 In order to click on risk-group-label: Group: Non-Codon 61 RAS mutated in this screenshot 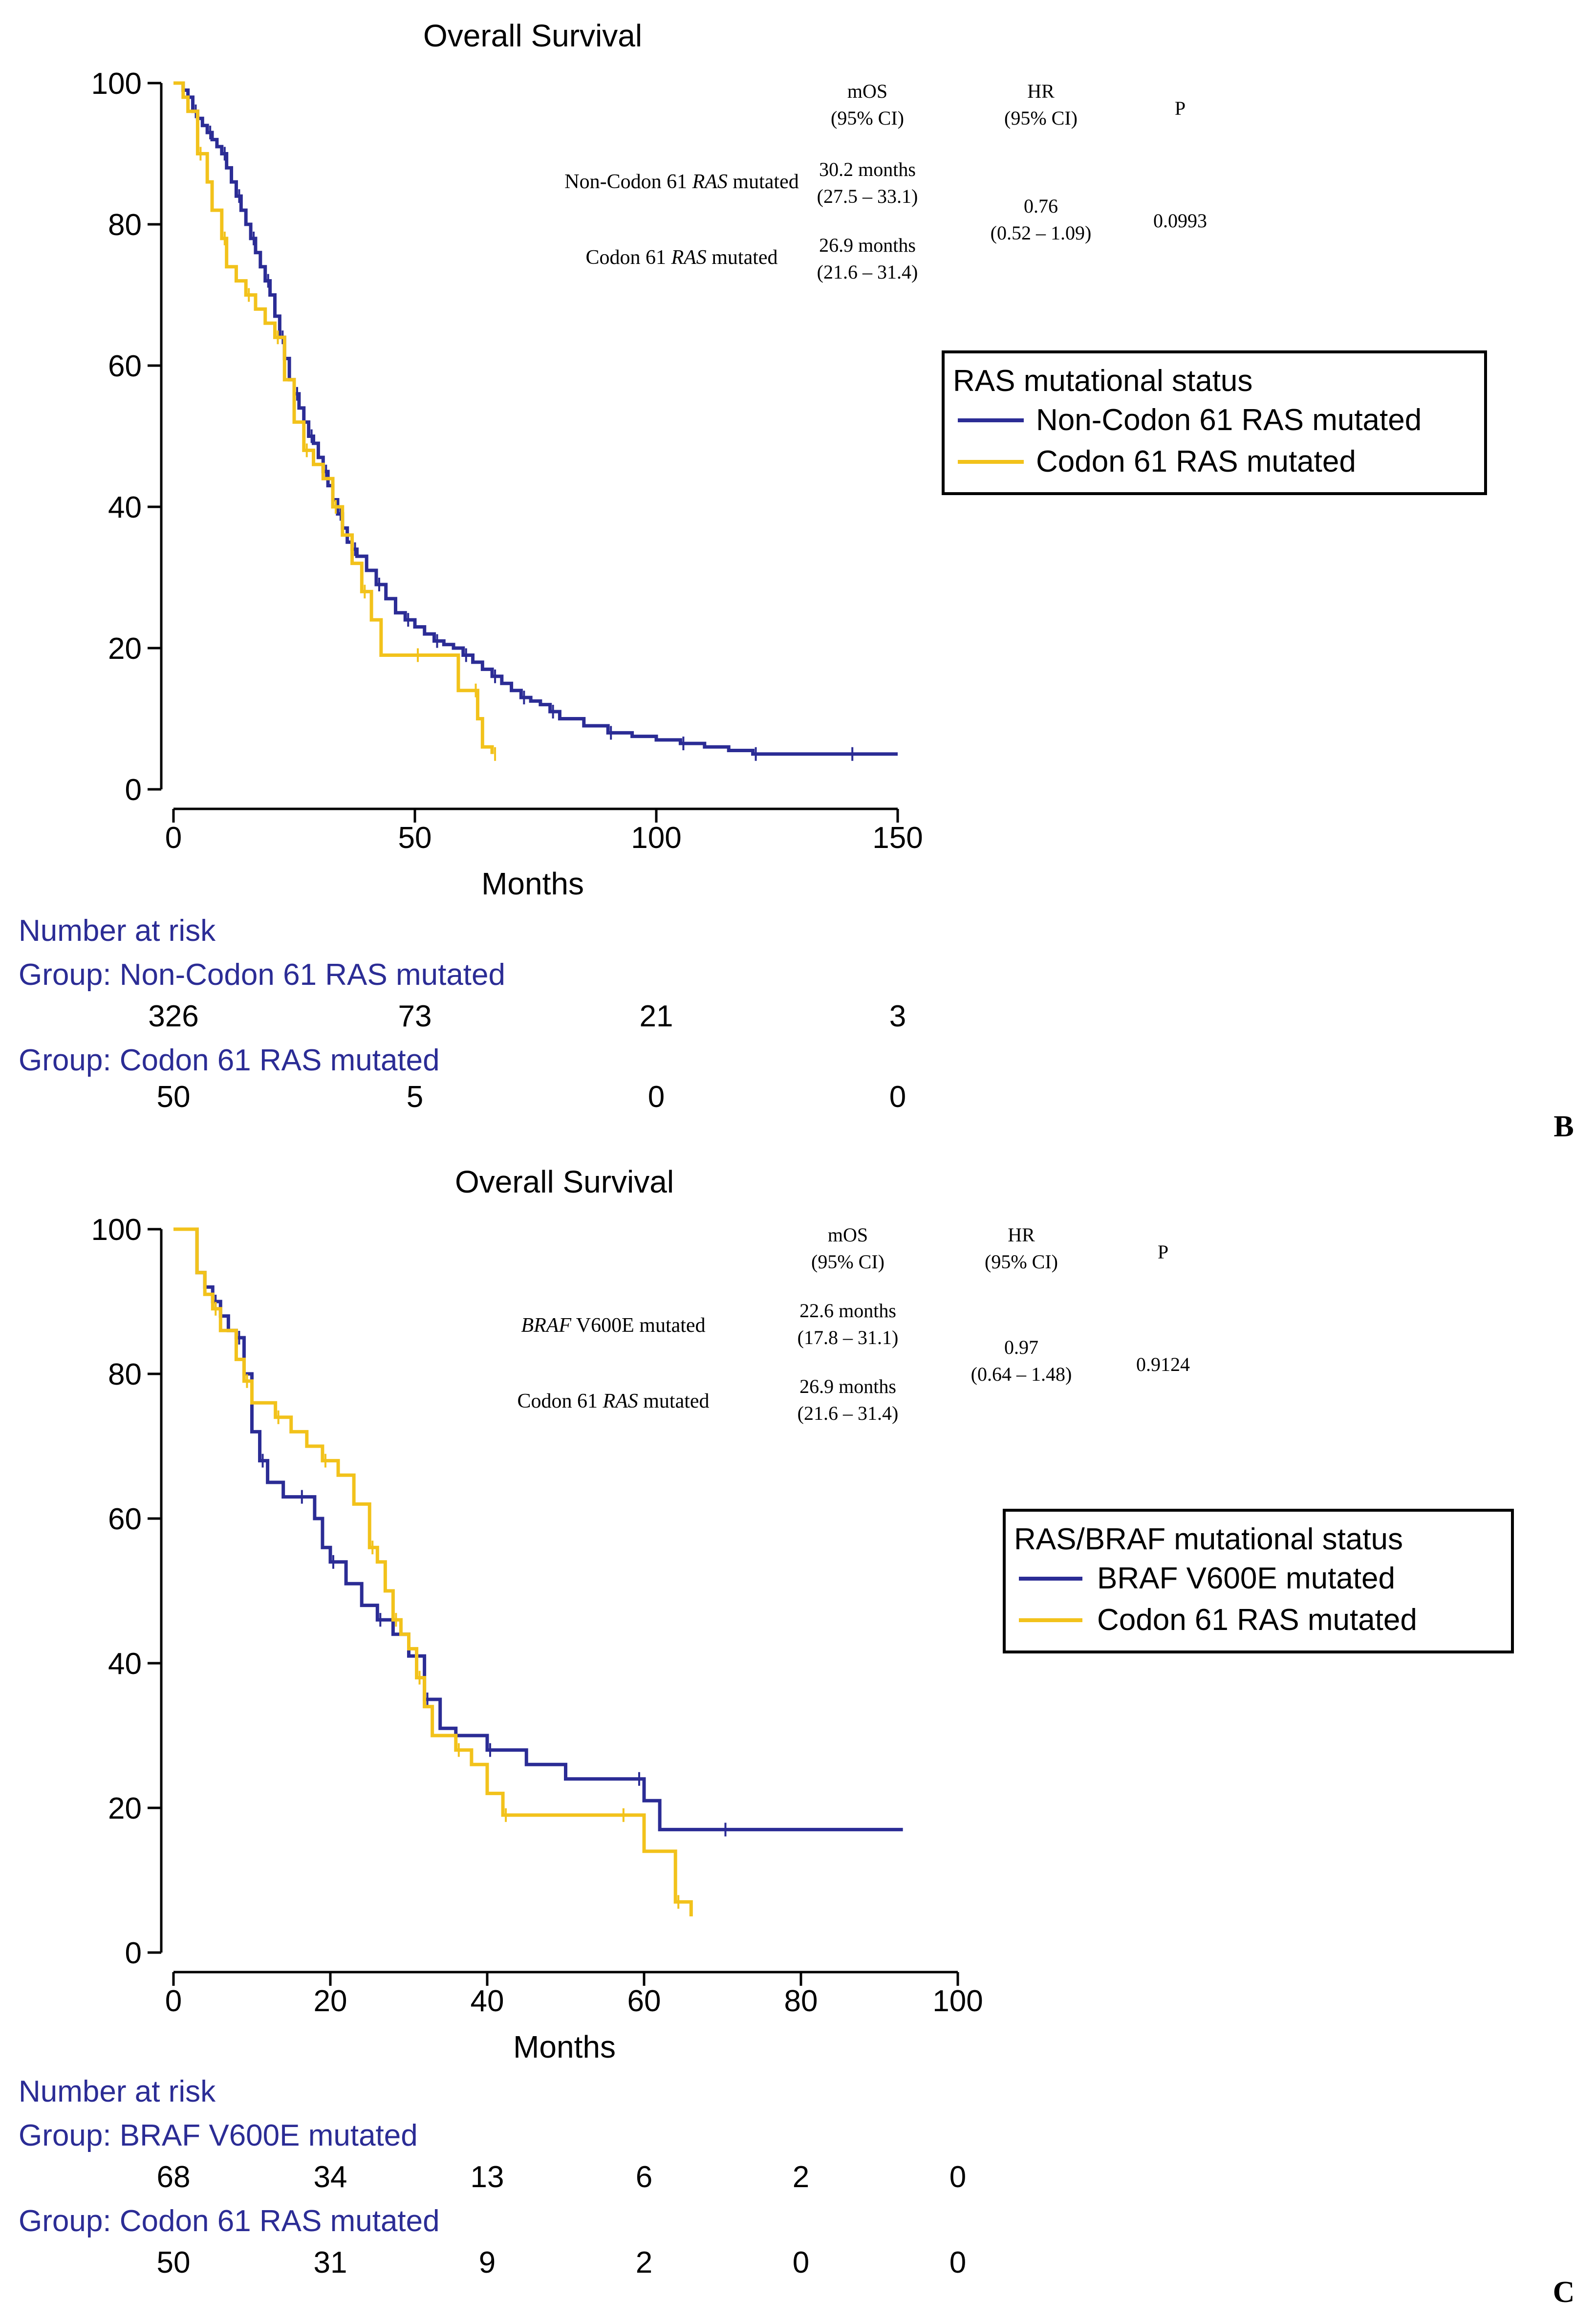, I will do `click(262, 975)`.